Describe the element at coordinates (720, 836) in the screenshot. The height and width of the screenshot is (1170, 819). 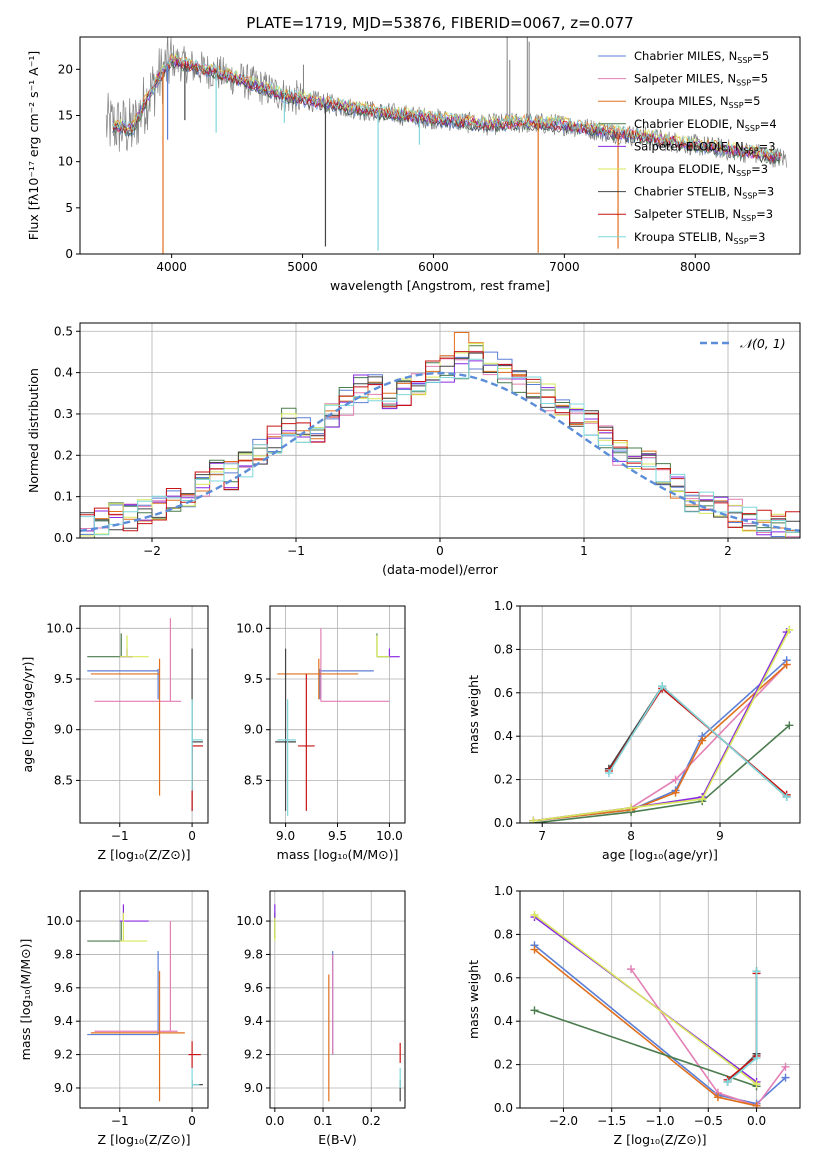
I see `x-tick-label: 9` at that location.